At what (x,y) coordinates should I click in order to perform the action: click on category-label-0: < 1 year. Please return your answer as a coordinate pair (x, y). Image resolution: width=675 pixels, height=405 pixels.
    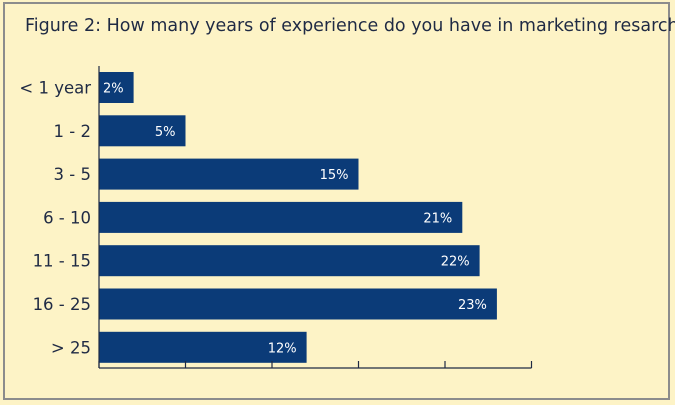
    Looking at the image, I should click on (55, 88).